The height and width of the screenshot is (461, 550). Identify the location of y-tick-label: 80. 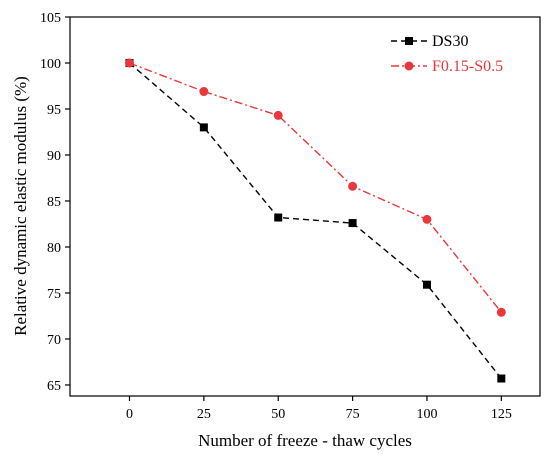
(54, 248).